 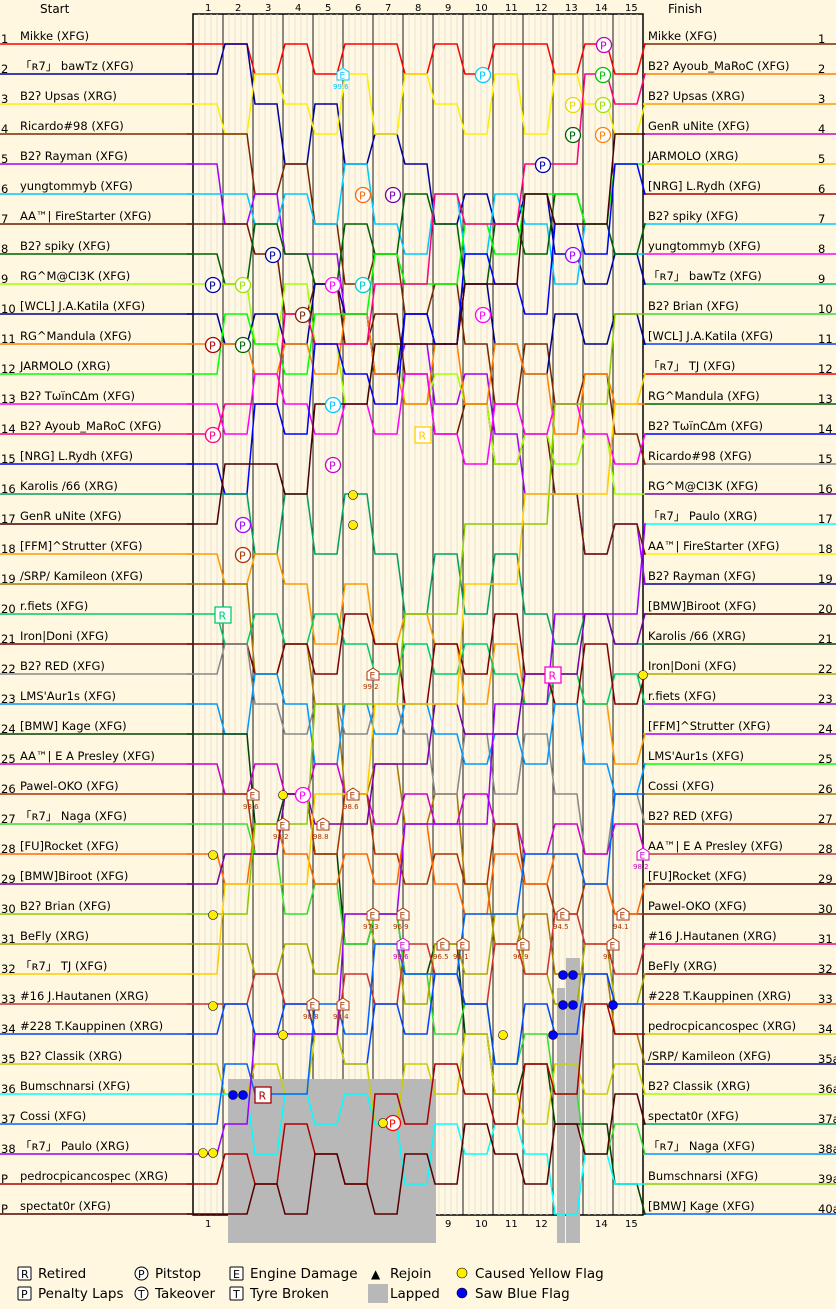 I want to click on legend-item: Lapped, so click(x=404, y=1293).